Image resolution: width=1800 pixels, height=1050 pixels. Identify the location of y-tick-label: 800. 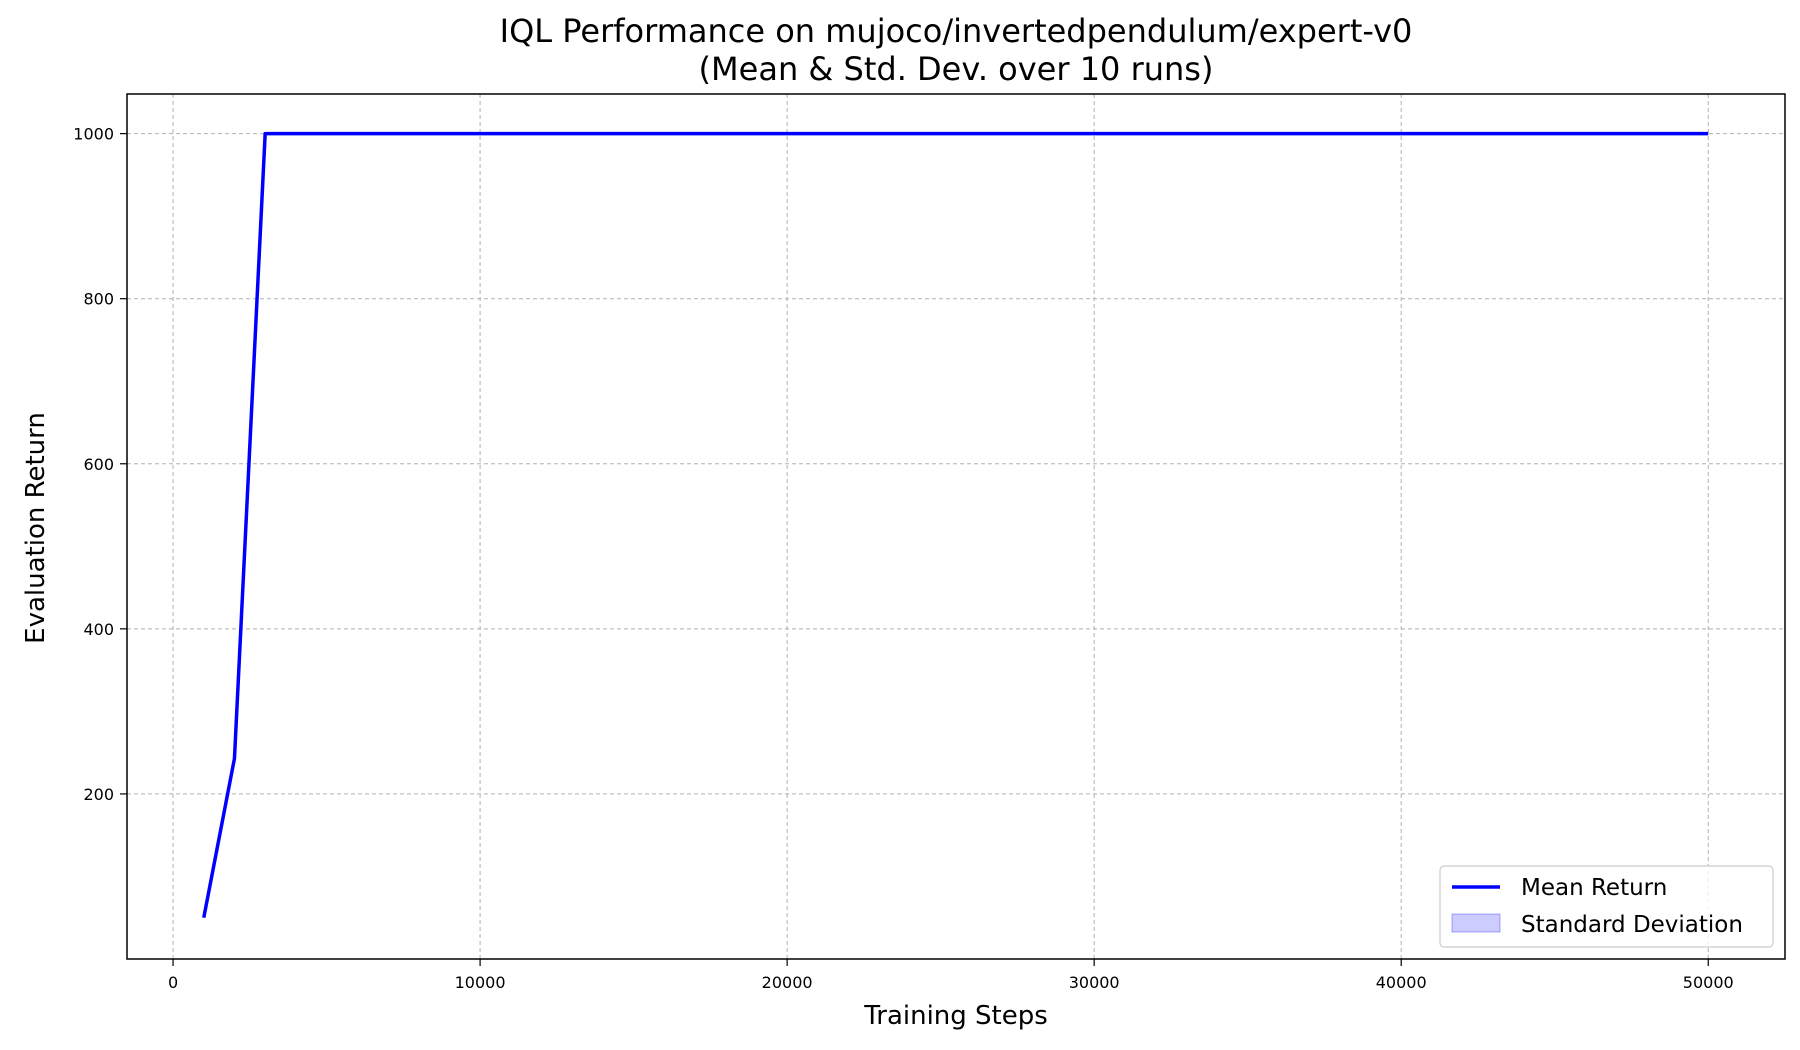
(98, 299).